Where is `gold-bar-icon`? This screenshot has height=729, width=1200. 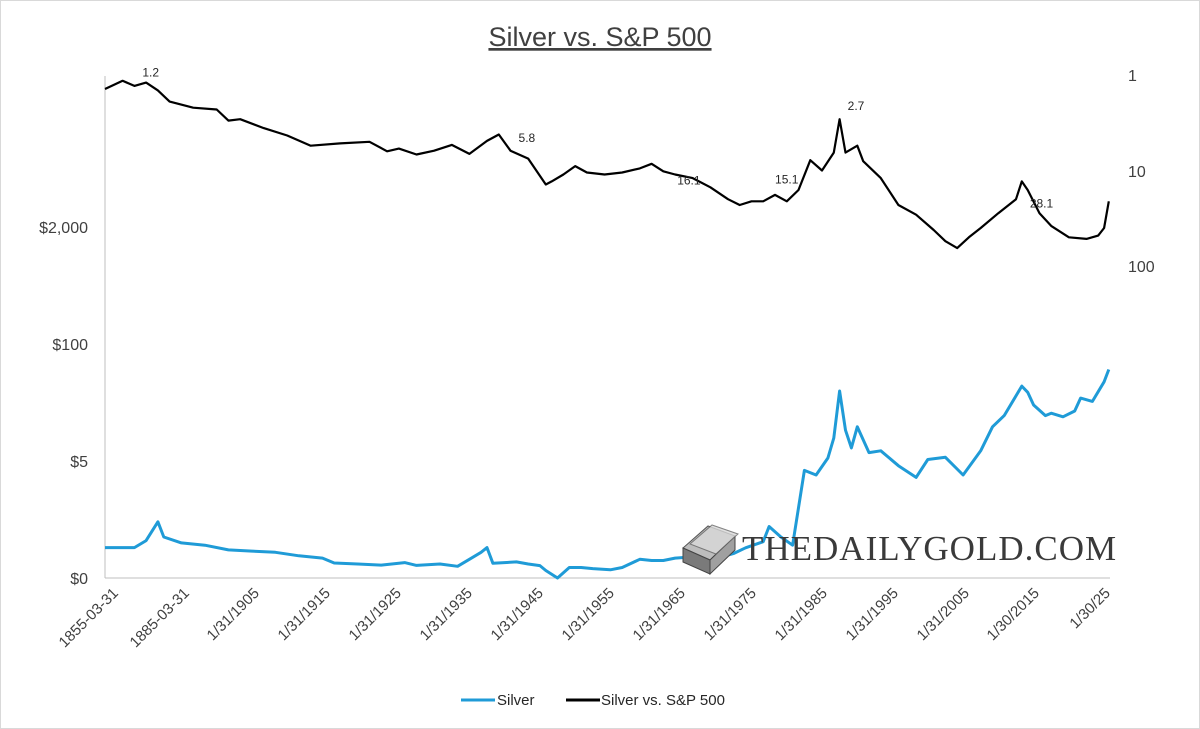 gold-bar-icon is located at coordinates (710, 550).